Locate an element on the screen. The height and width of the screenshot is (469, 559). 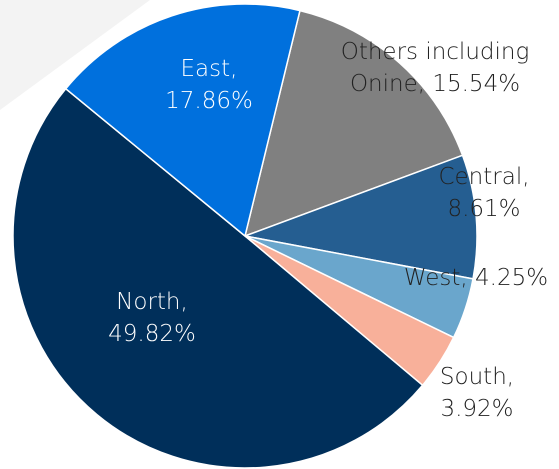
data-label: South, 3.92% is located at coordinates (477, 393).